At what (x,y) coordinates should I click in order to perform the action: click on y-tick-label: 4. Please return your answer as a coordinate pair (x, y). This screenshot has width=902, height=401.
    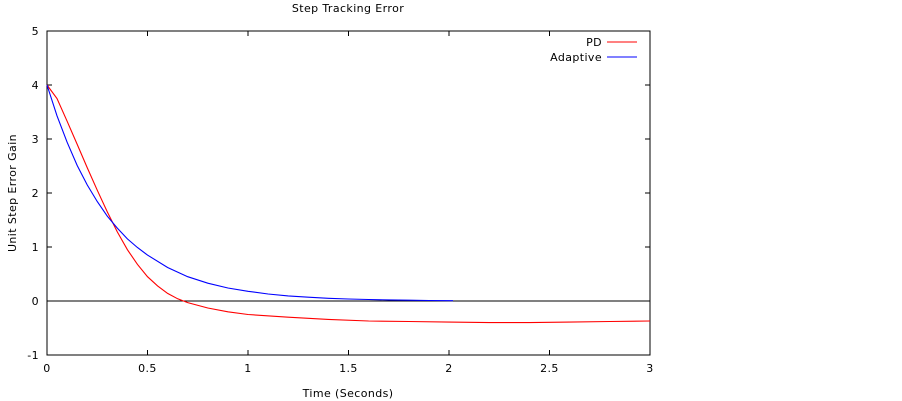
    Looking at the image, I should click on (35, 85).